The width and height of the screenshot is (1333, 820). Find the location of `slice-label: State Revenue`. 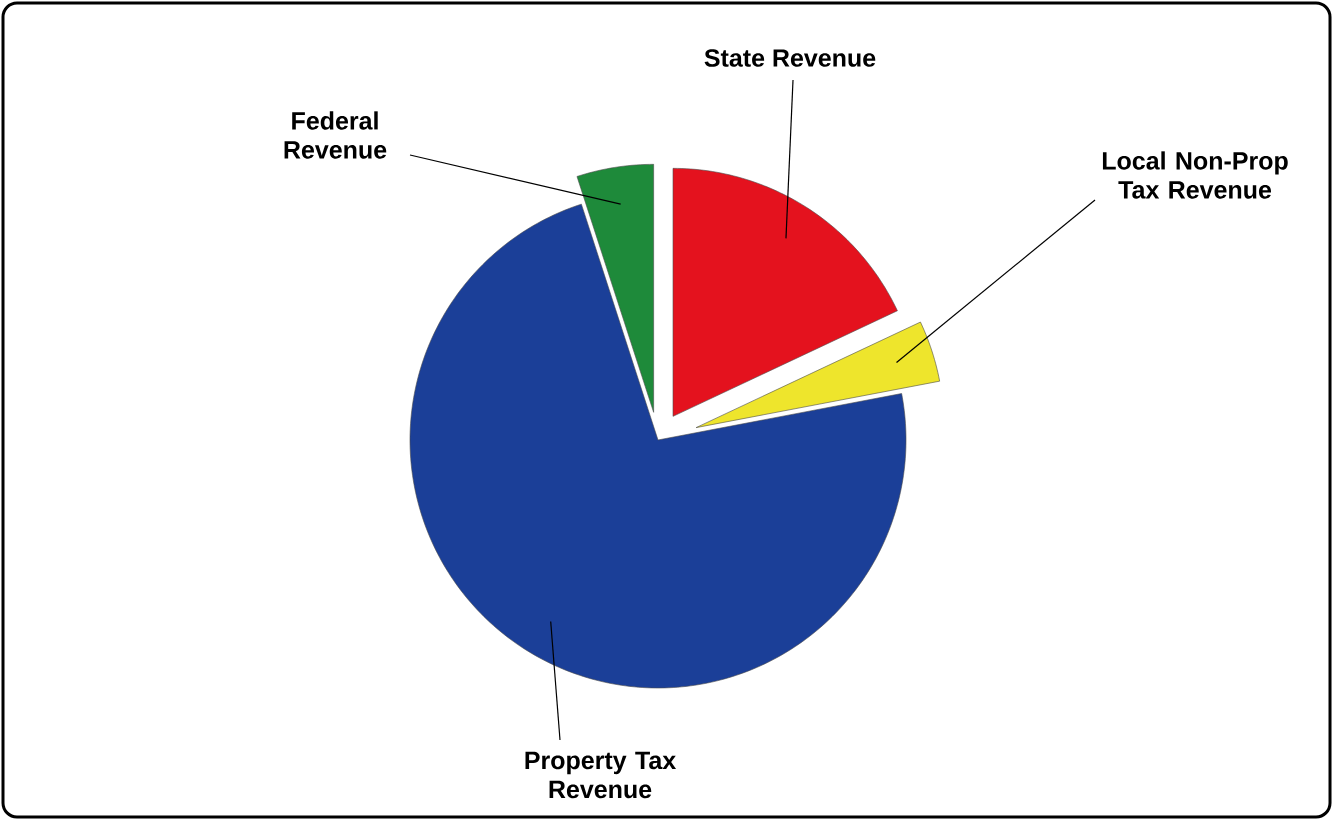

slice-label: State Revenue is located at coordinates (790, 58).